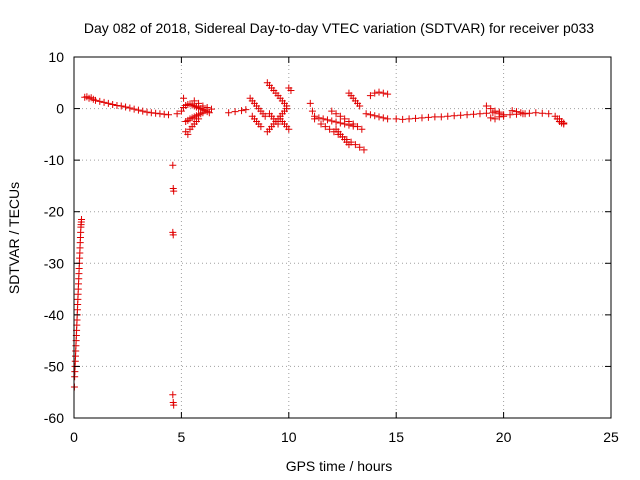 The image size is (640, 480). I want to click on x-tick-label: 20, so click(504, 437).